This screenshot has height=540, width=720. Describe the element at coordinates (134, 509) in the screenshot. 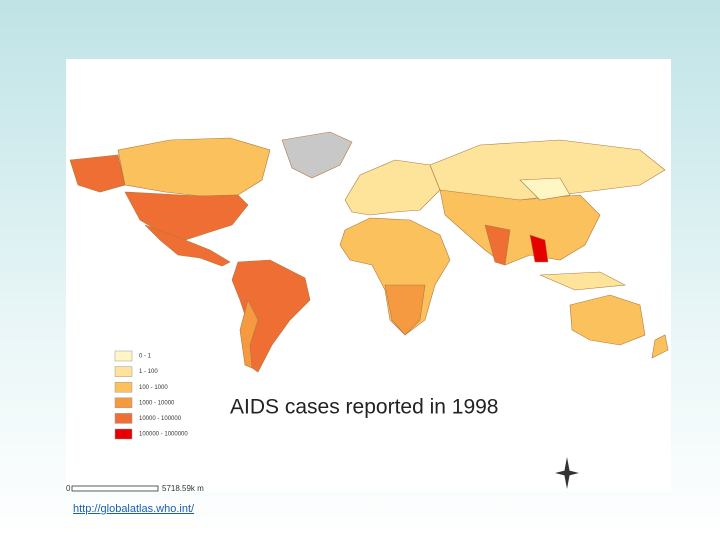

I see `source-link: http://globalatlas.who.int/` at that location.